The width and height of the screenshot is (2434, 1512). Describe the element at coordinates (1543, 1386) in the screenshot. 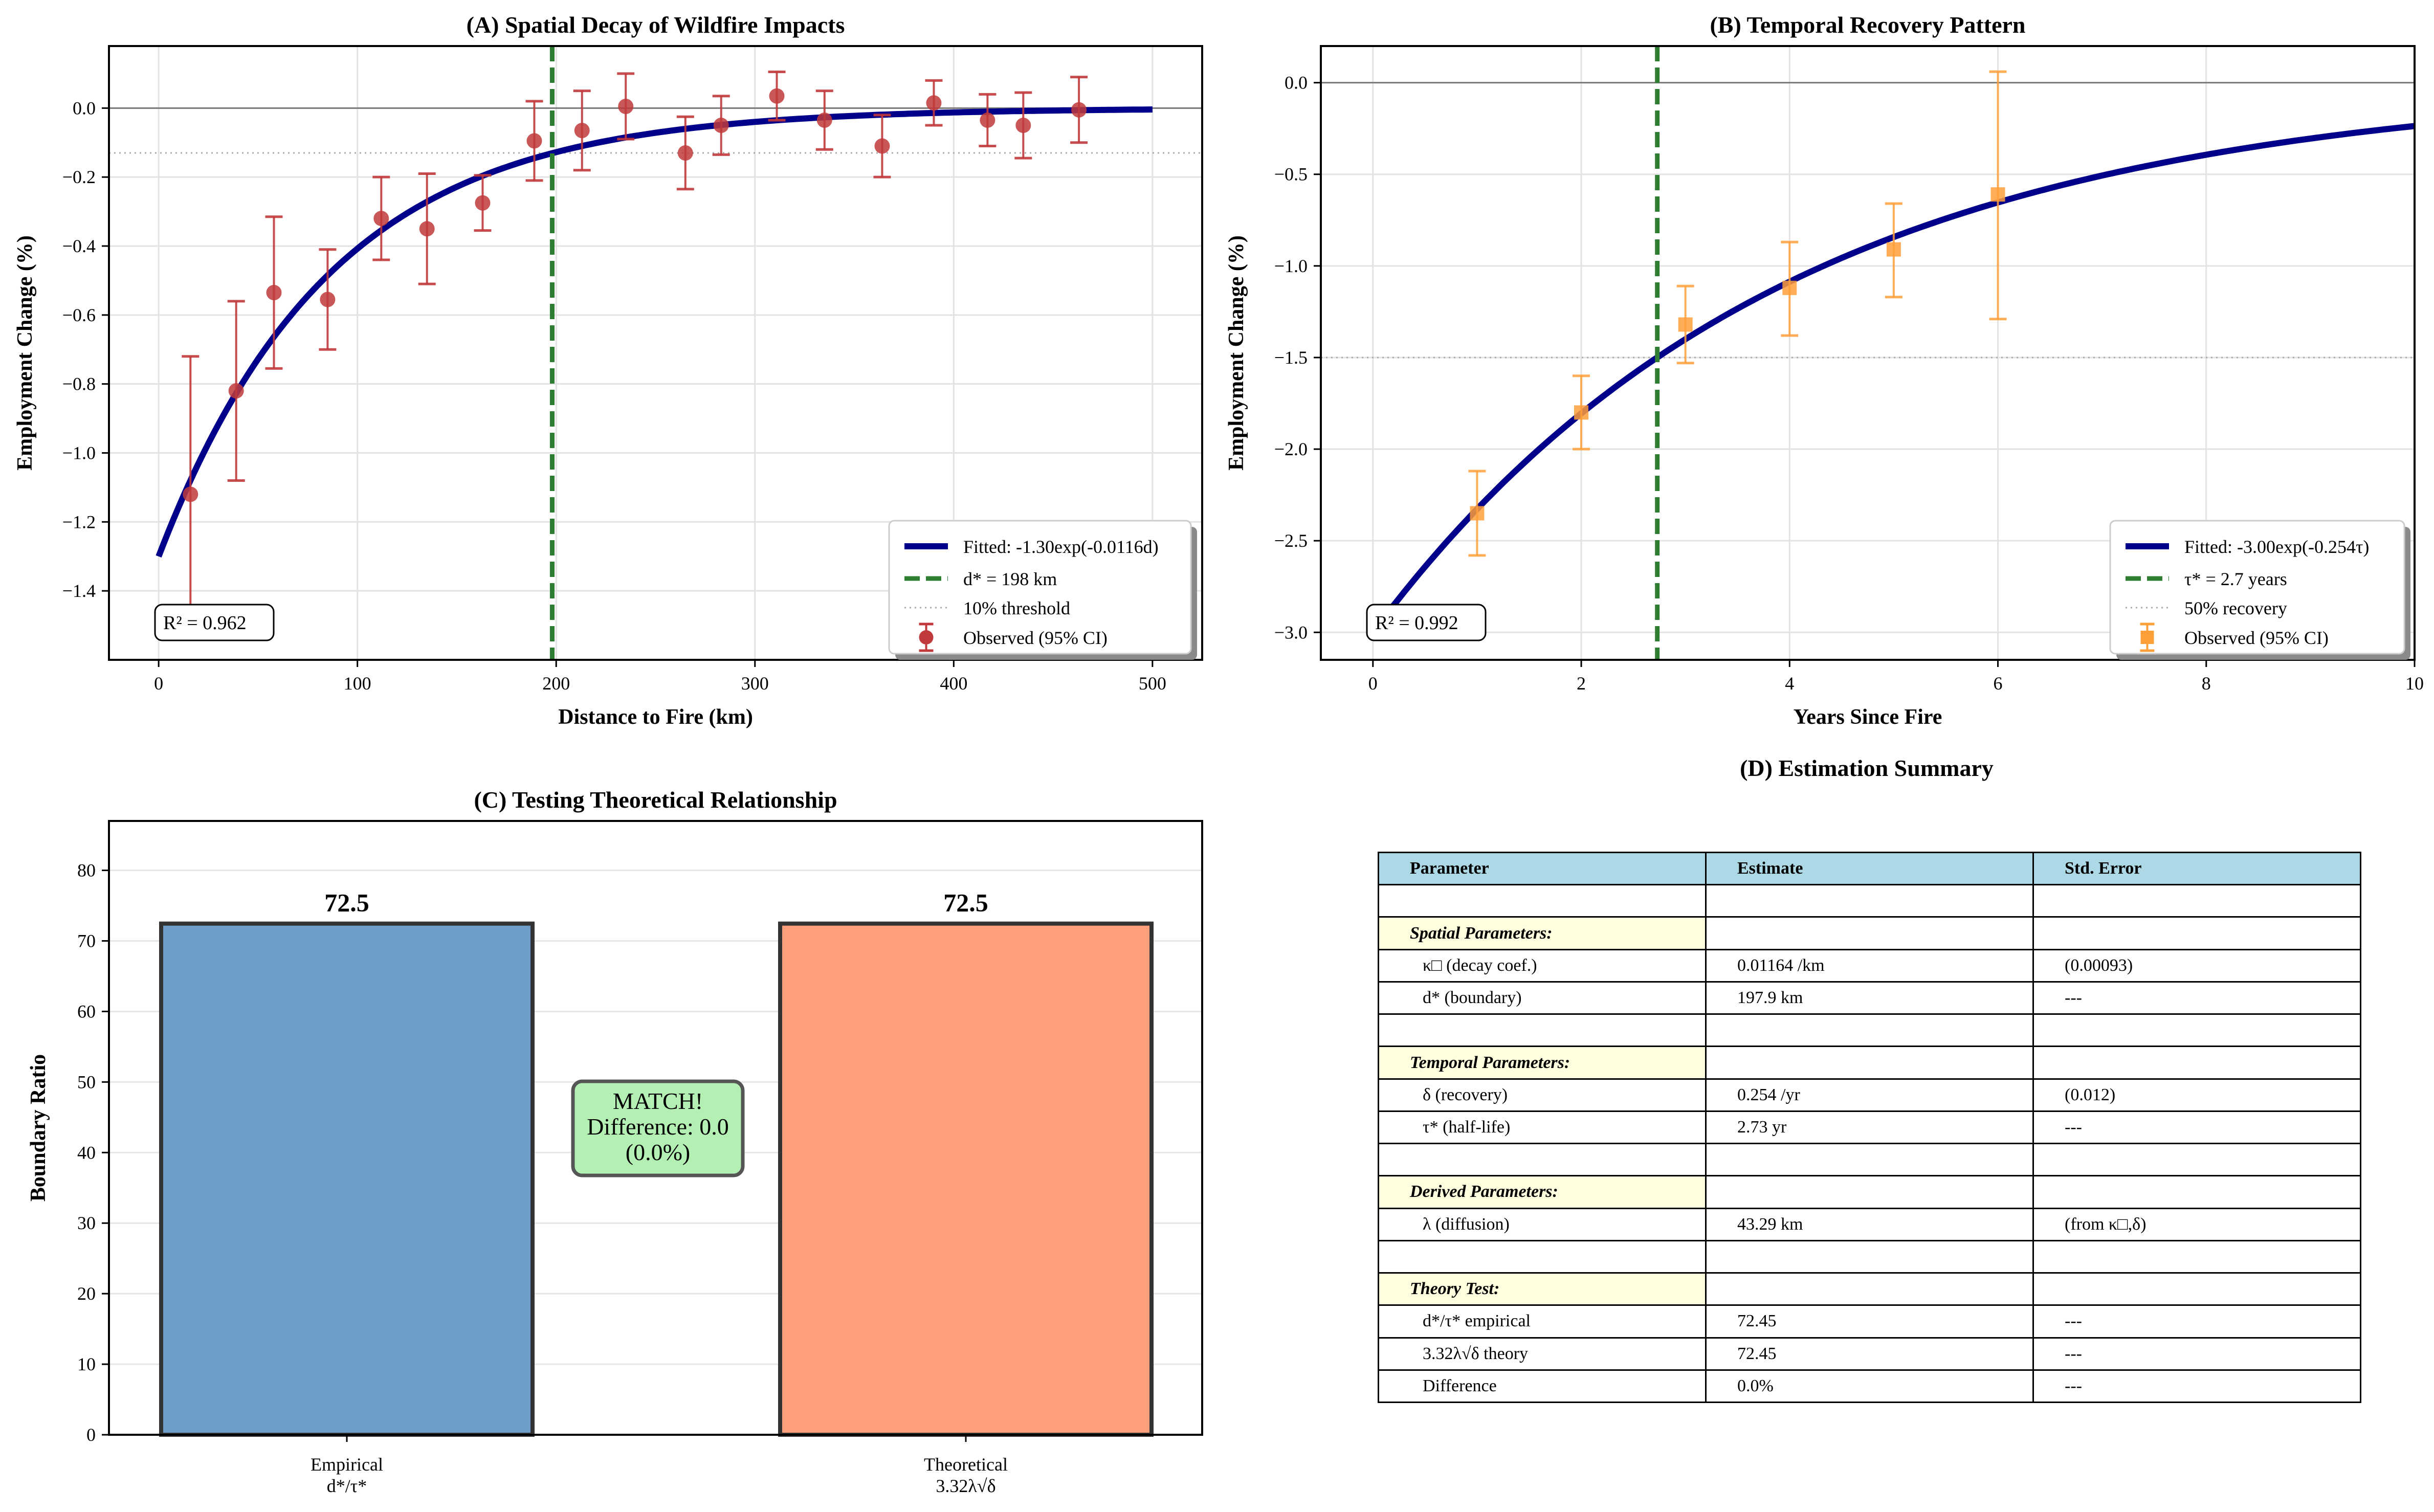

I see `parameter-cell: Difference` at that location.